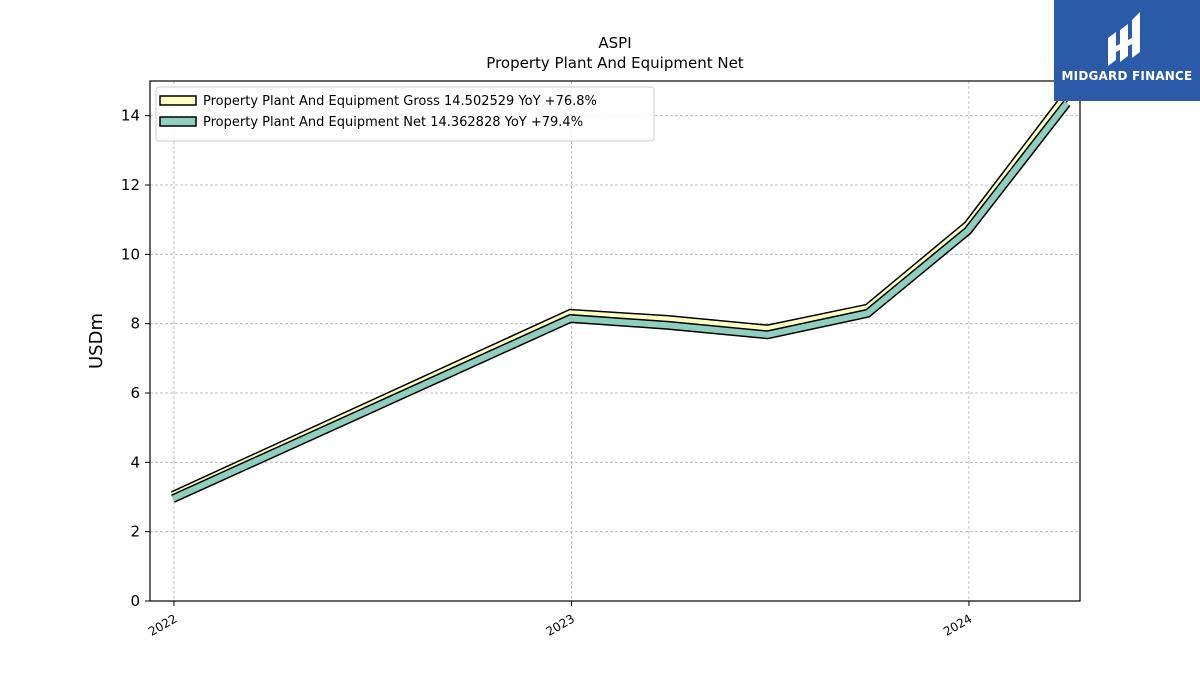  What do you see at coordinates (957, 624) in the screenshot?
I see `x-tick-label: 2024` at bounding box center [957, 624].